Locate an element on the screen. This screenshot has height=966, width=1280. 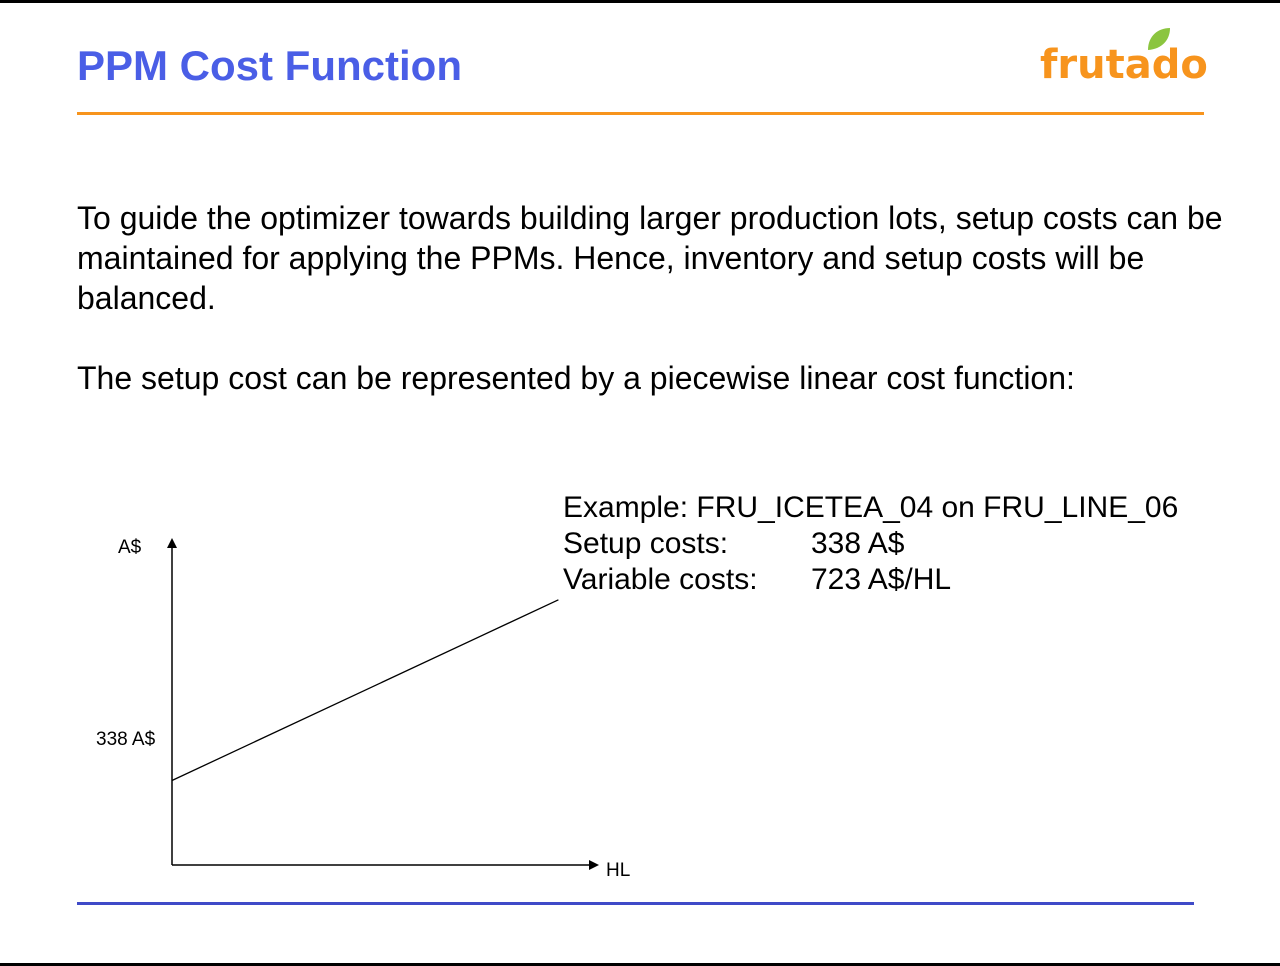
variable-cost-row: Variable costs: 723 A$/HL is located at coordinates (870, 580).